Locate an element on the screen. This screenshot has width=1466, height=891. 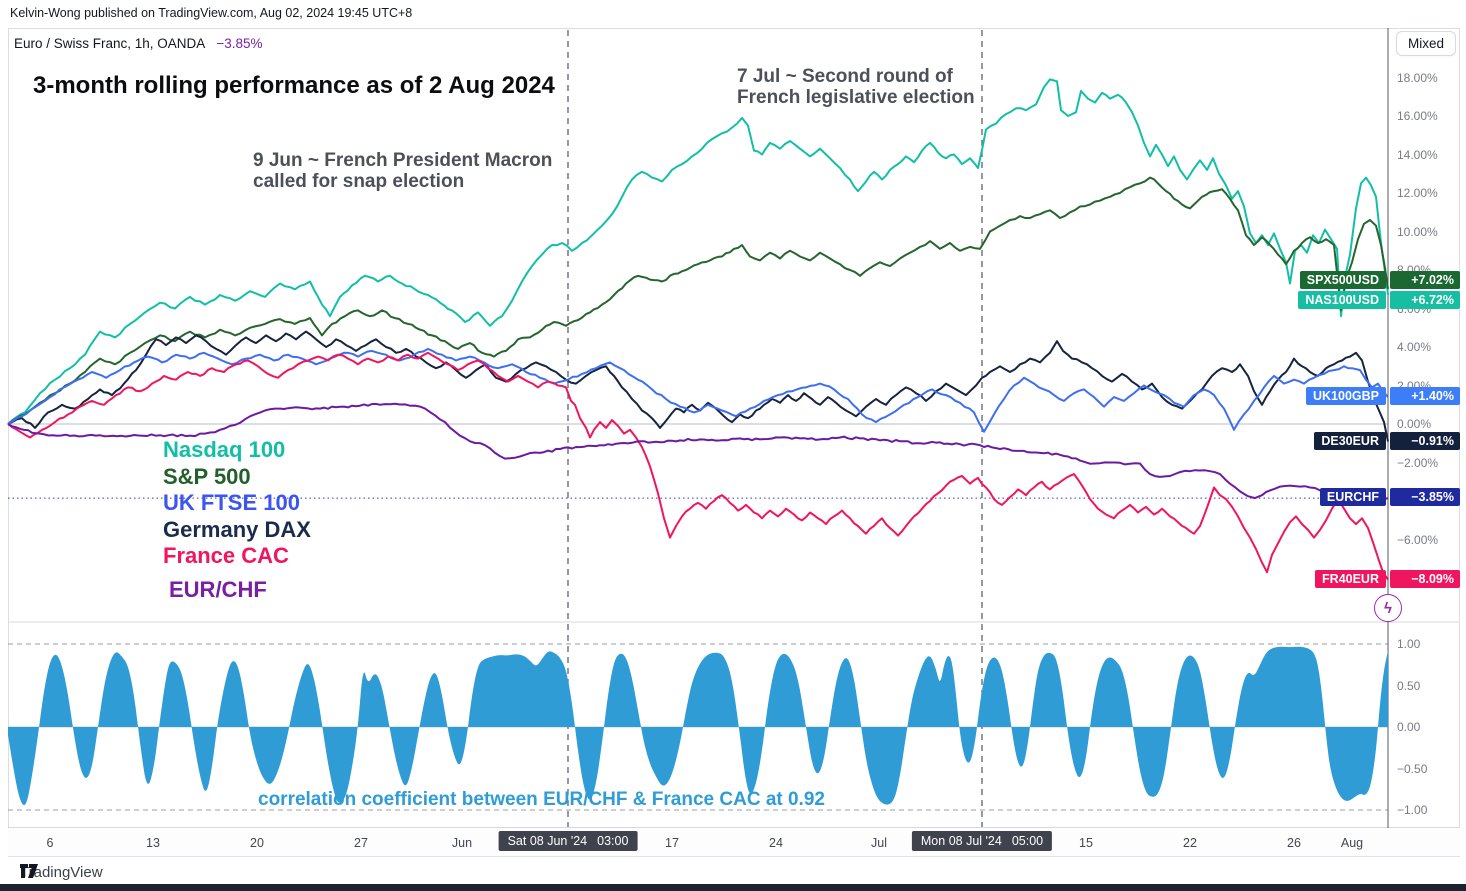
bottom-bar is located at coordinates (733, 887).